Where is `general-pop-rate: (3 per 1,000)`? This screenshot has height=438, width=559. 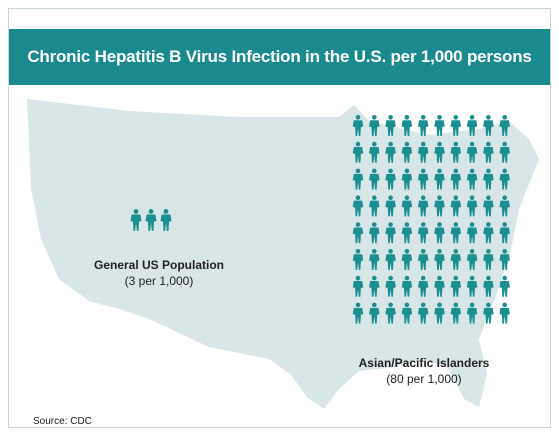
general-pop-rate: (3 per 1,000) is located at coordinates (159, 281).